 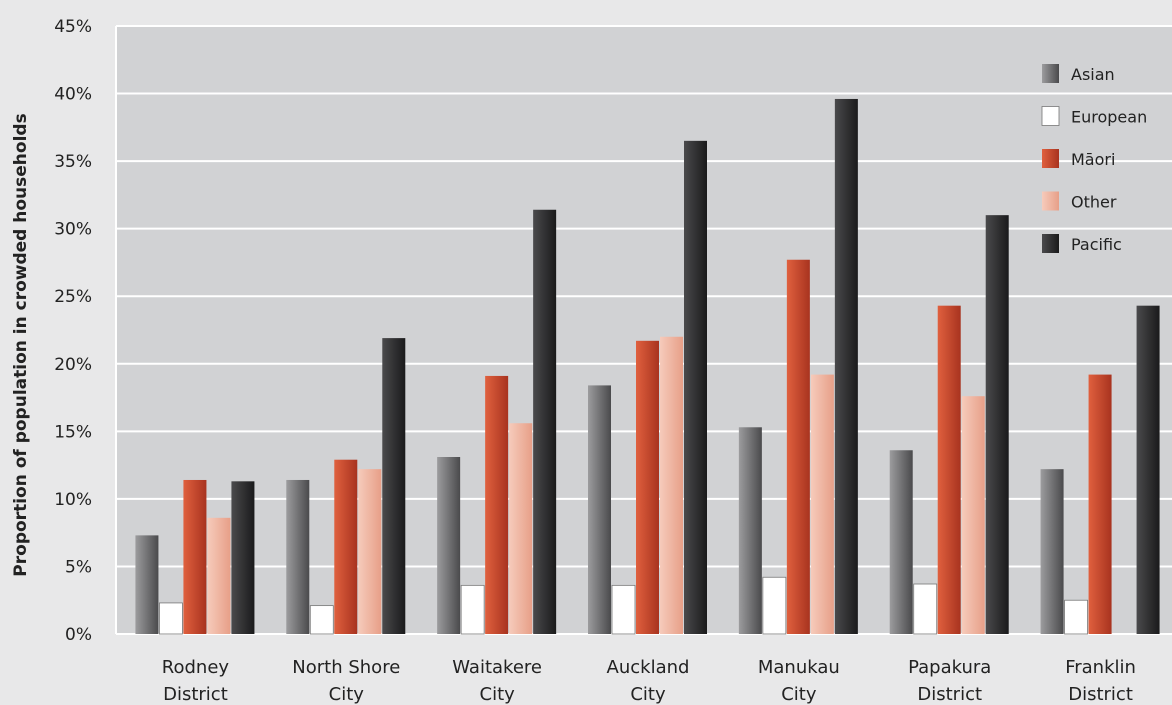 I want to click on category-label: Manukau City, so click(x=799, y=681).